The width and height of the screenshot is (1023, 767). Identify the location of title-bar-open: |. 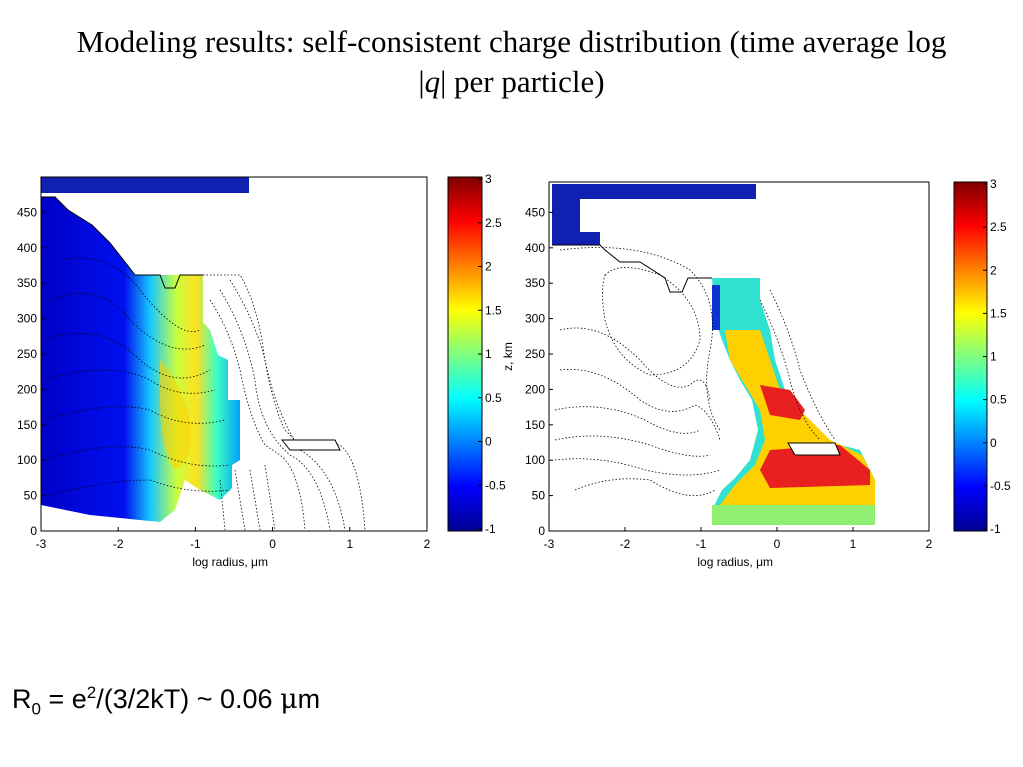
(421, 81).